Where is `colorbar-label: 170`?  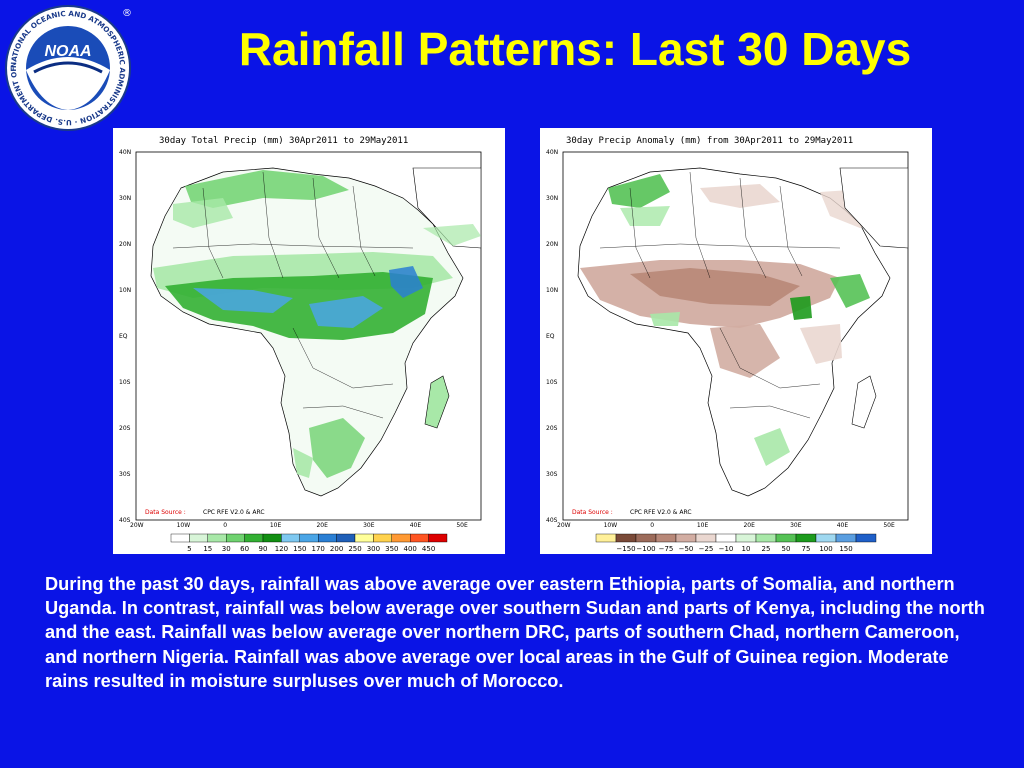 colorbar-label: 170 is located at coordinates (318, 549).